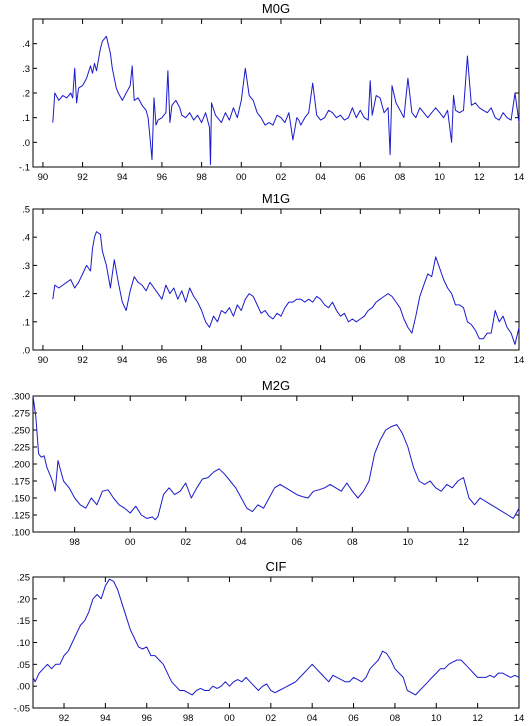 This screenshot has height=726, width=530. Describe the element at coordinates (21, 465) in the screenshot. I see `y-tick-label: .200` at that location.